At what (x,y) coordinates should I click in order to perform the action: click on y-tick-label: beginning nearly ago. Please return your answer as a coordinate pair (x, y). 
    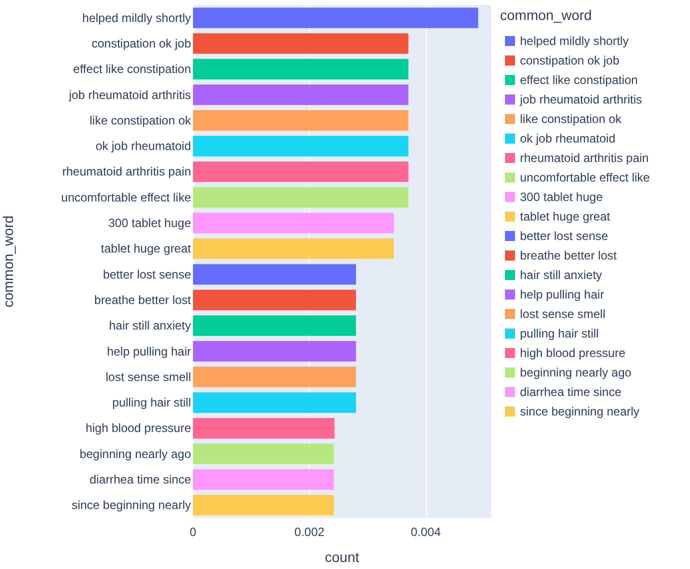
    Looking at the image, I should click on (136, 453).